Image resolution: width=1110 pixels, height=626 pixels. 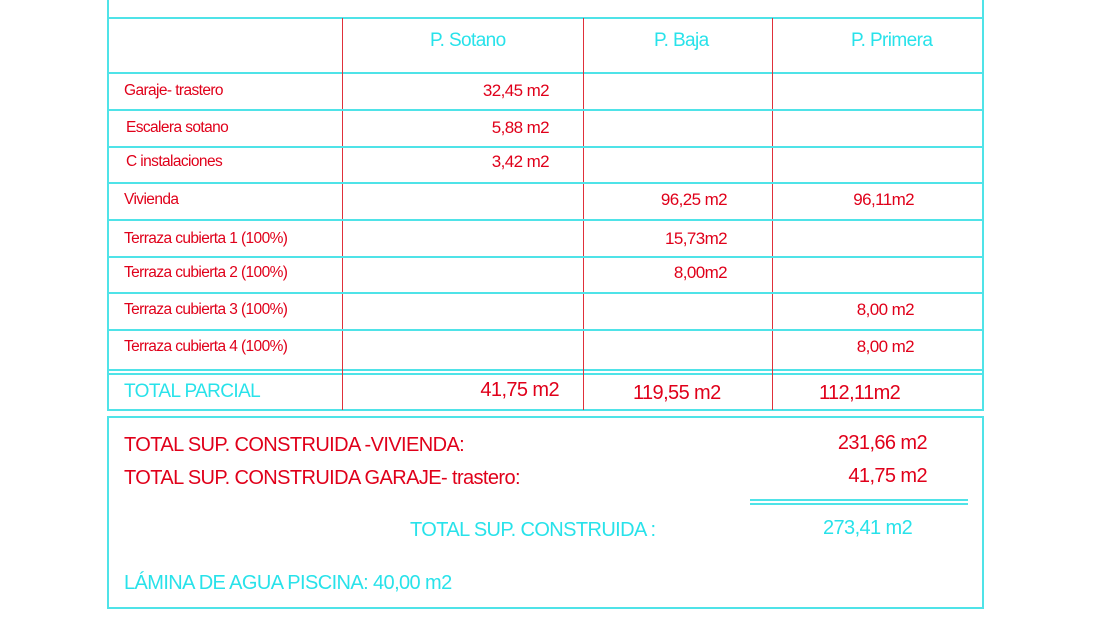 I want to click on summary-bottom-line, so click(x=545, y=608).